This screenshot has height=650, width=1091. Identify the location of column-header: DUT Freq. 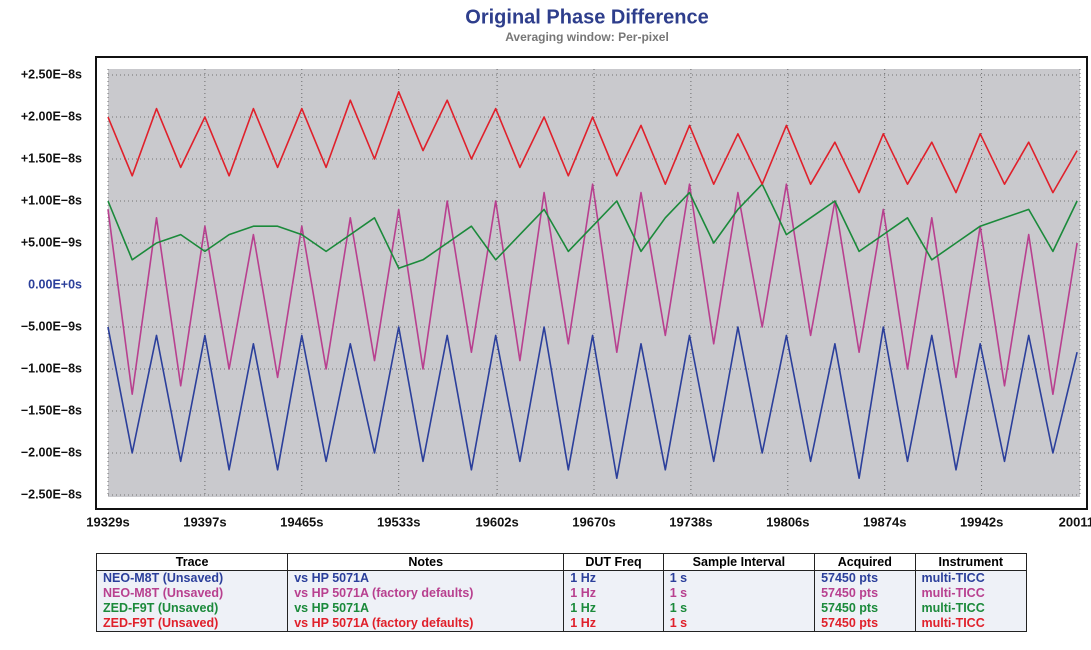
(613, 562).